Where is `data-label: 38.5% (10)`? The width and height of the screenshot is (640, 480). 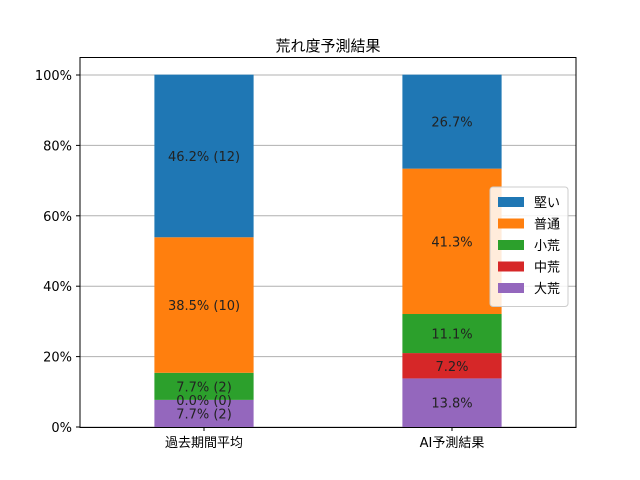 data-label: 38.5% (10) is located at coordinates (204, 306).